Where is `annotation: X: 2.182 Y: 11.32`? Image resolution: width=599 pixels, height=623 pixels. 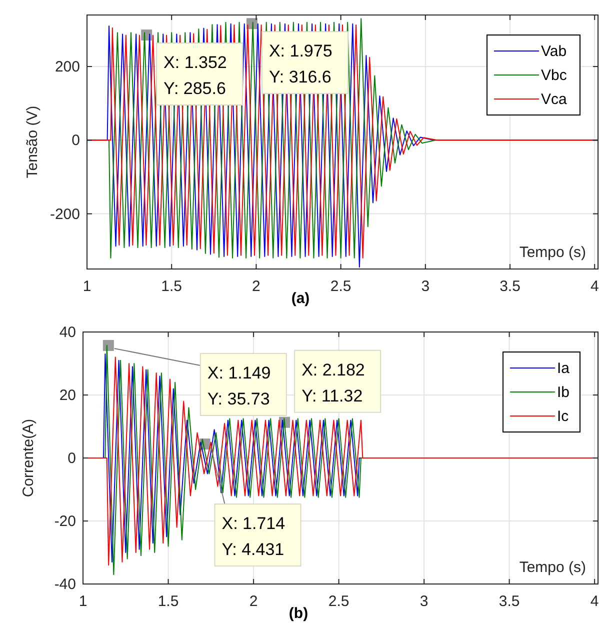
annotation: X: 2.182 Y: 11.32 is located at coordinates (333, 383).